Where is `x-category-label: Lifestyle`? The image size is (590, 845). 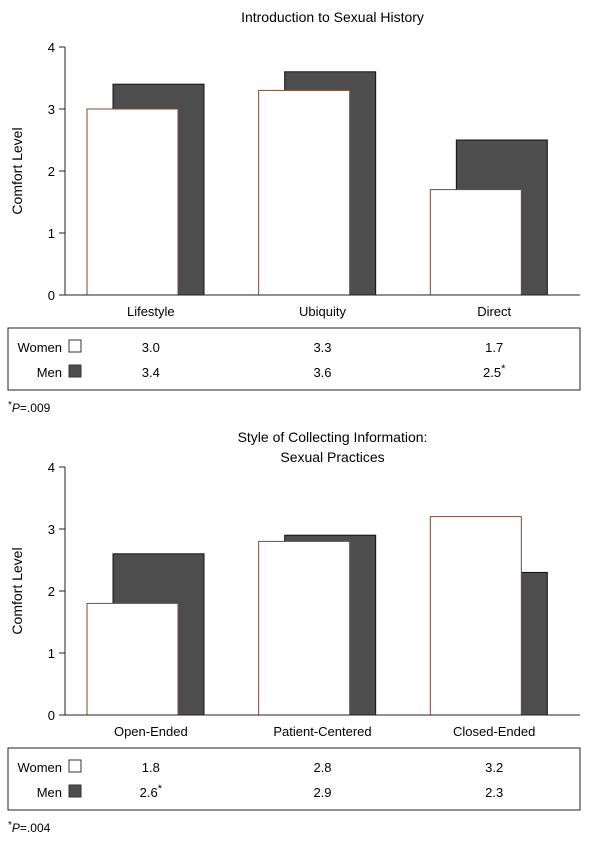 x-category-label: Lifestyle is located at coordinates (151, 311).